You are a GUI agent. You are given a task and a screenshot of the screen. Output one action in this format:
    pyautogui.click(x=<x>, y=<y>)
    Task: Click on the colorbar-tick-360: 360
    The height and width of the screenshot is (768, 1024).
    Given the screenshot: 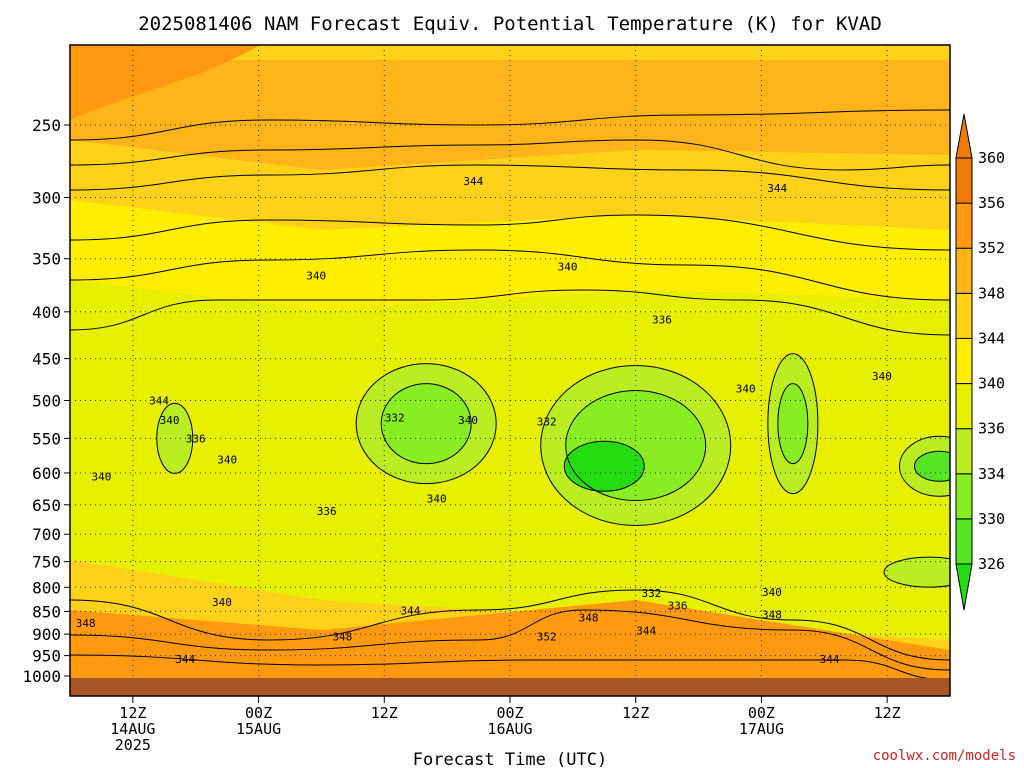 What is the action you would take?
    pyautogui.click(x=991, y=158)
    